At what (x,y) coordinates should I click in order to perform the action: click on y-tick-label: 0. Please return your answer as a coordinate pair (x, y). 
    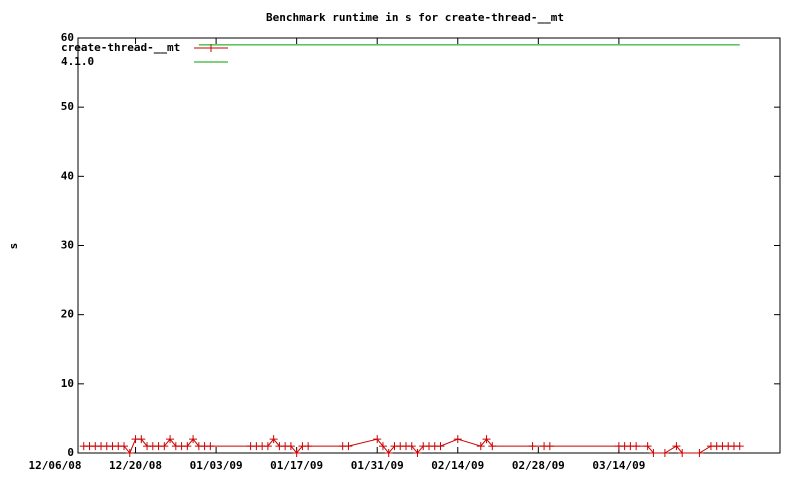
    Looking at the image, I should click on (70, 452).